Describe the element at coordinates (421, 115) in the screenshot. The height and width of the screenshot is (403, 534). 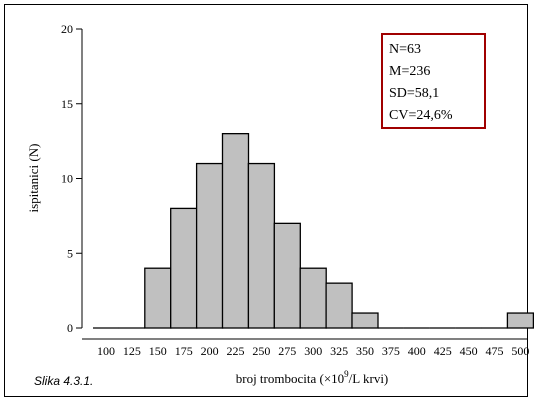
I see `stats-cv: CV=24,6%` at that location.